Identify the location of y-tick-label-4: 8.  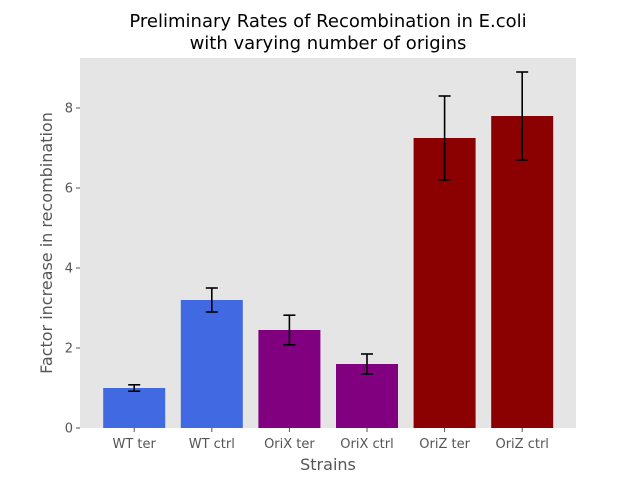
(69, 109).